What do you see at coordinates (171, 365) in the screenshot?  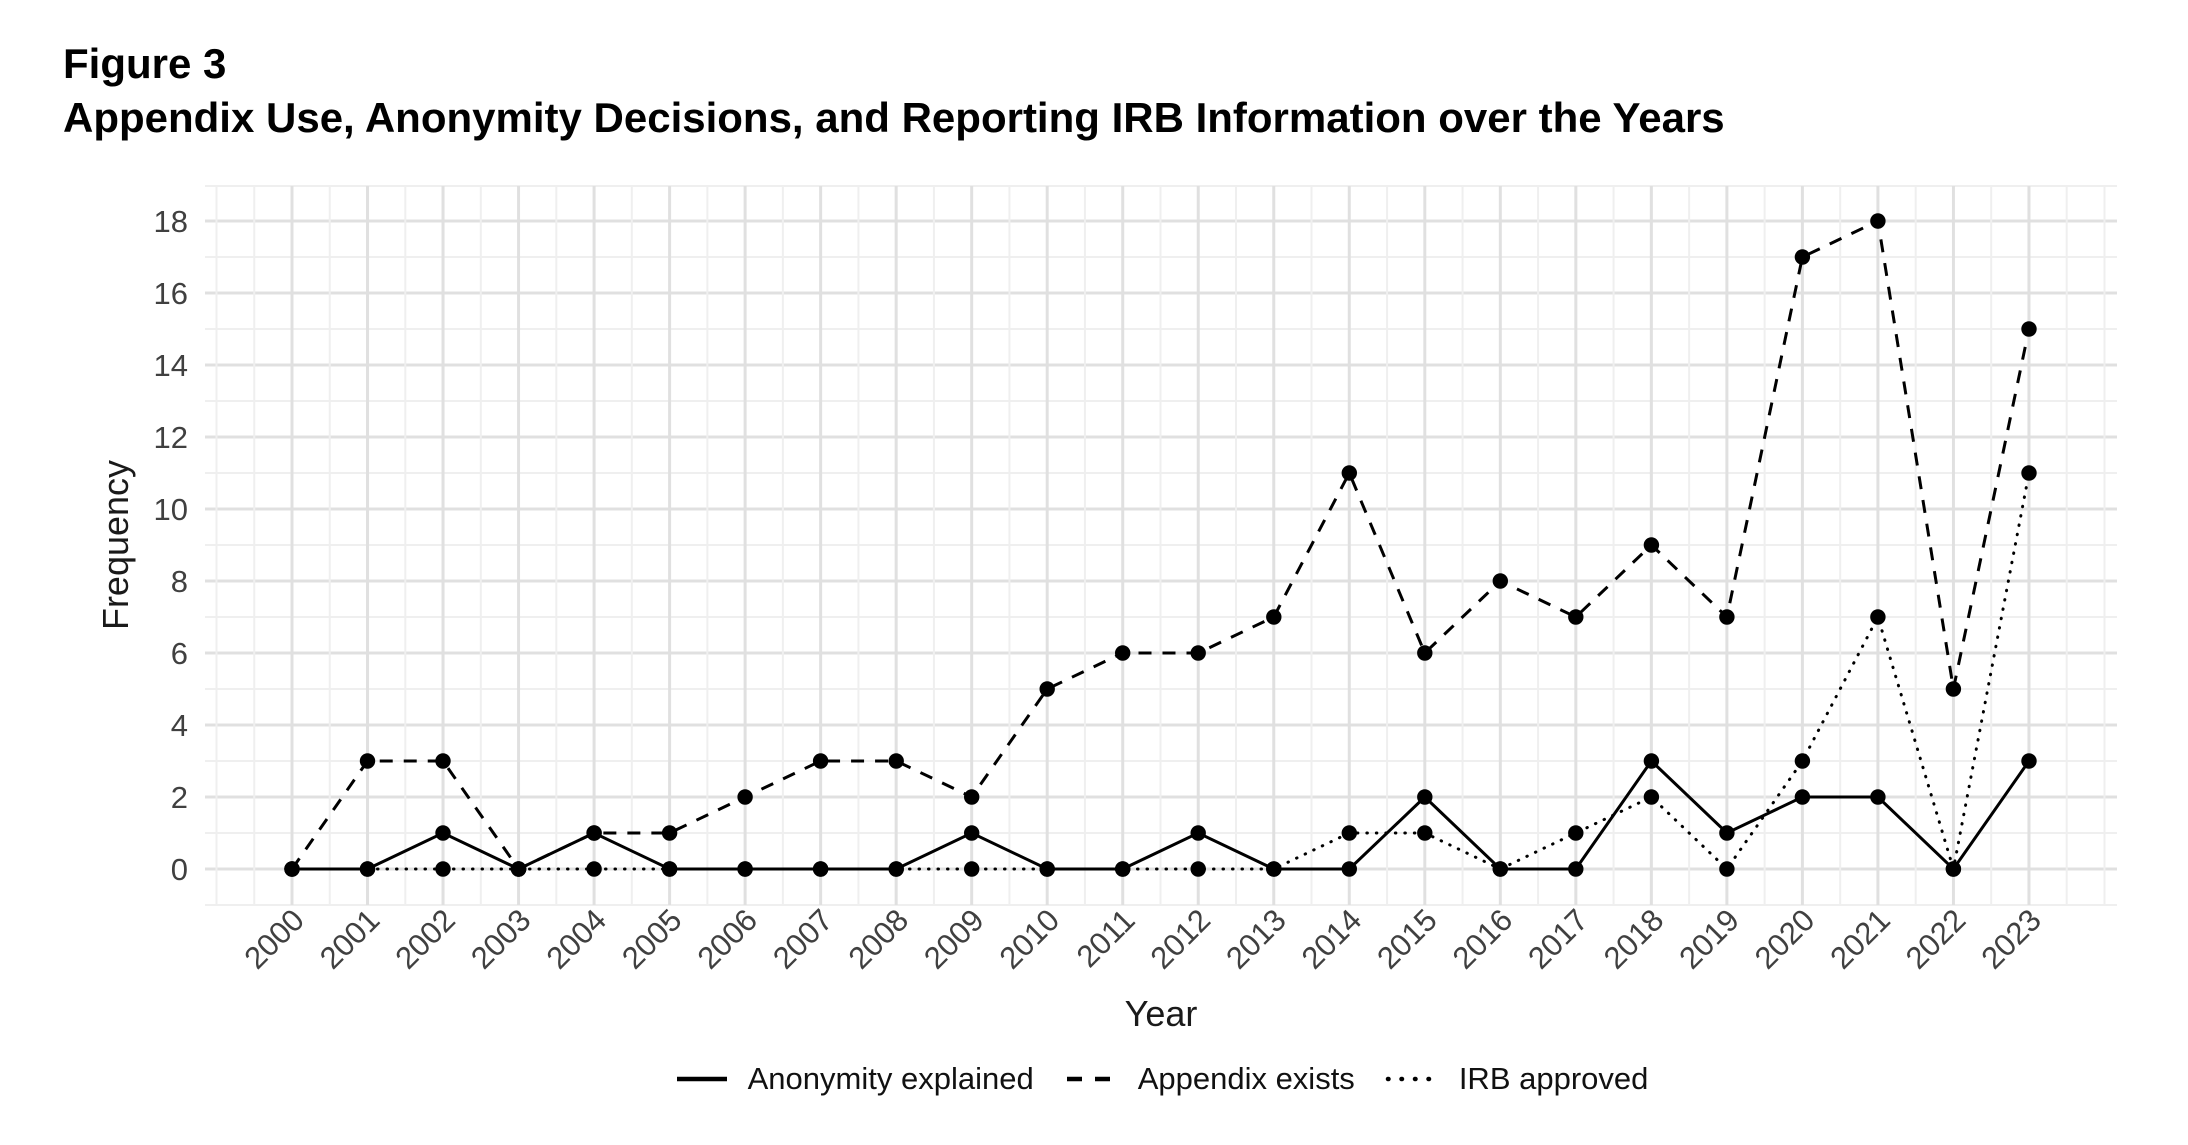 I see `y-tick-label: 14` at bounding box center [171, 365].